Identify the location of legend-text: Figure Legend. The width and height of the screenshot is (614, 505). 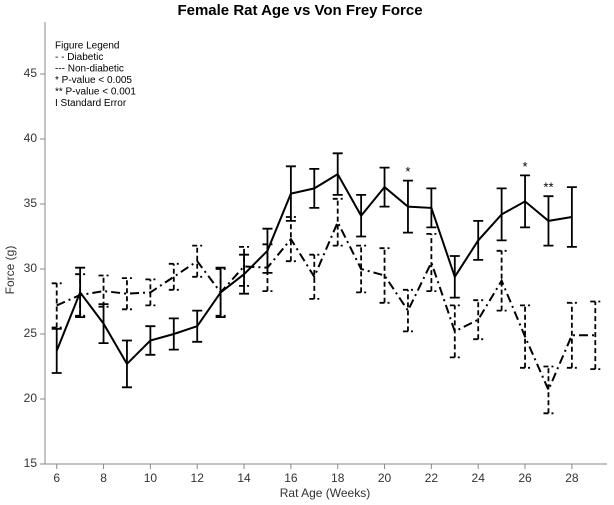
(87, 46).